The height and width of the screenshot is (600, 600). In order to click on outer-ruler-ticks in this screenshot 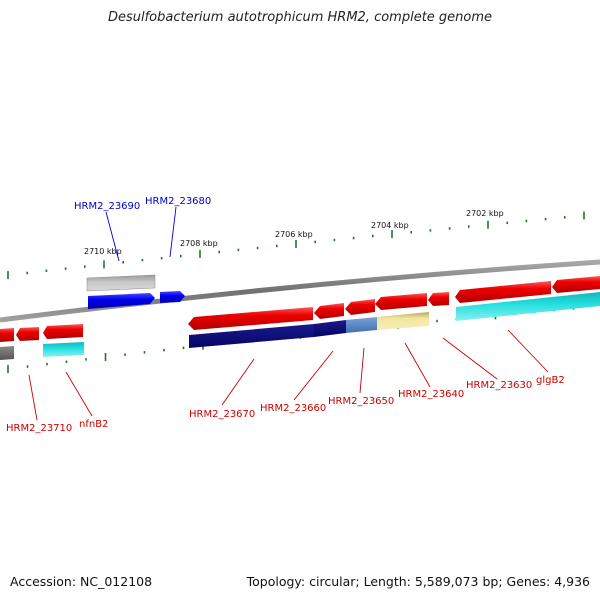, I will do `click(296, 245)`.